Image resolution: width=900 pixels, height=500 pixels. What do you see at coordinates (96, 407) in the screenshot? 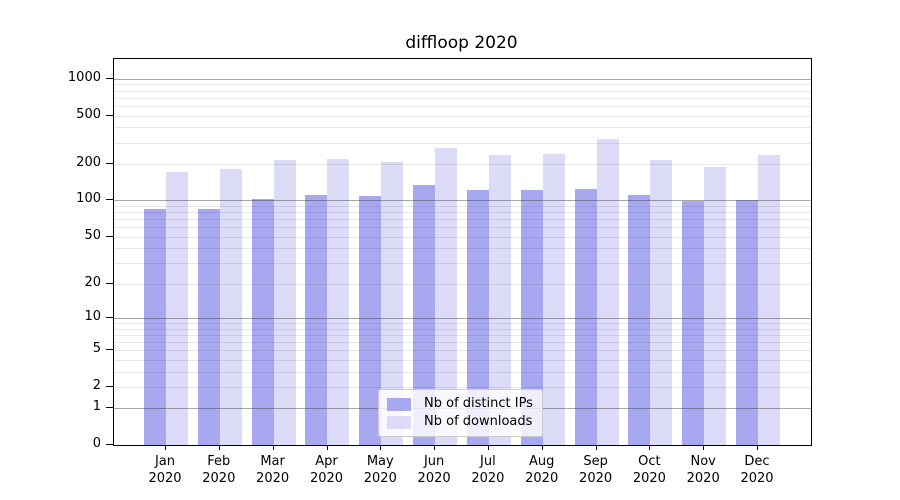
I see `y-axis-tick-label-1: 1` at bounding box center [96, 407].